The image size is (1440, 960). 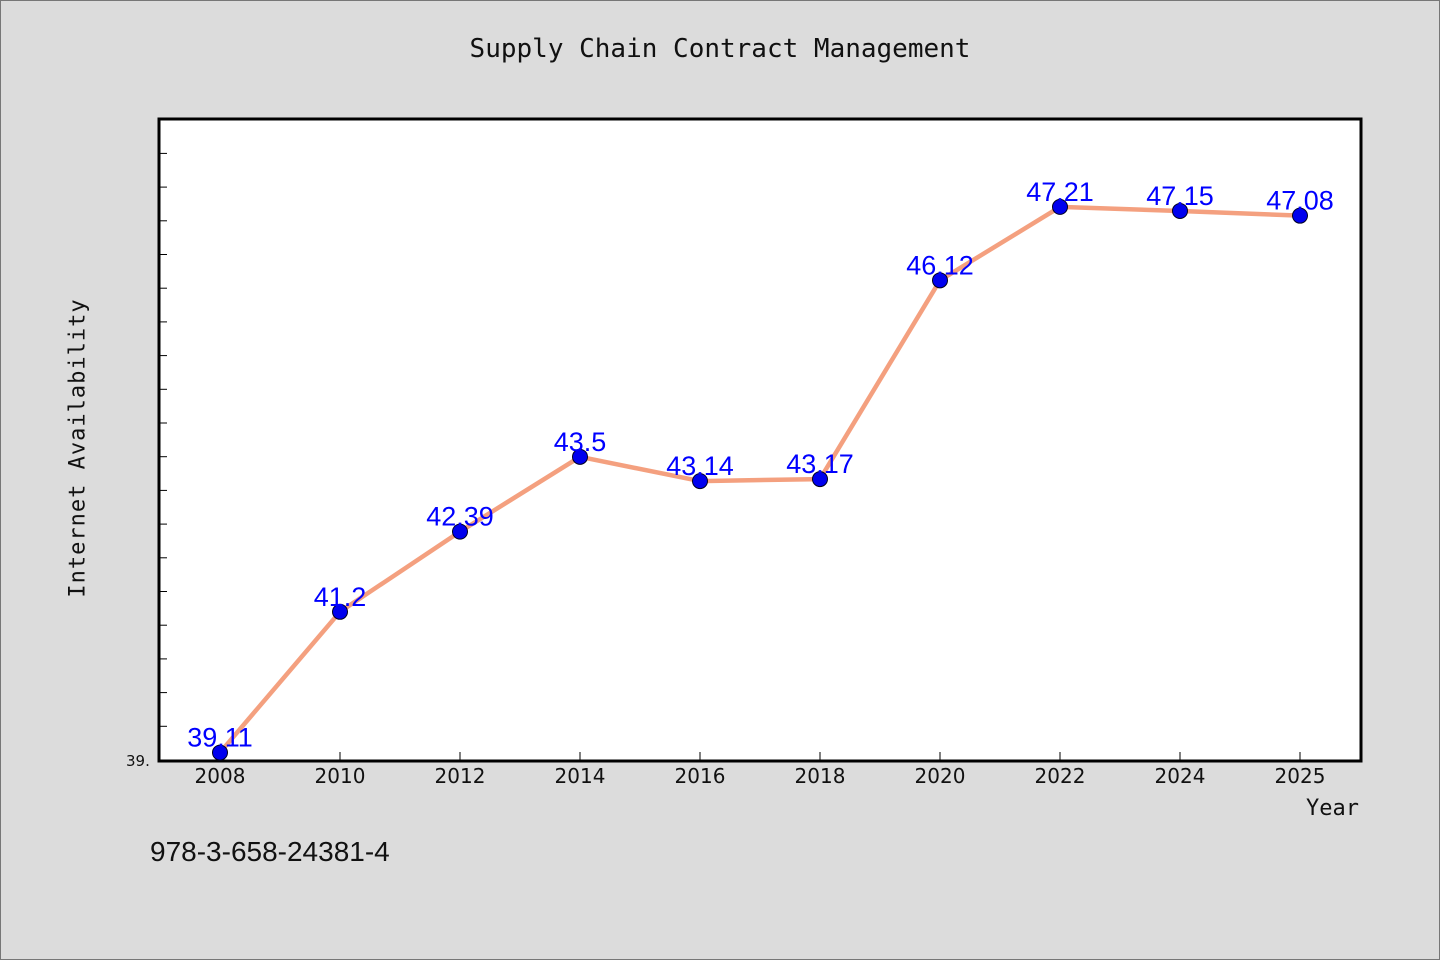 What do you see at coordinates (940, 776) in the screenshot?
I see `x-tick-label: 2020` at bounding box center [940, 776].